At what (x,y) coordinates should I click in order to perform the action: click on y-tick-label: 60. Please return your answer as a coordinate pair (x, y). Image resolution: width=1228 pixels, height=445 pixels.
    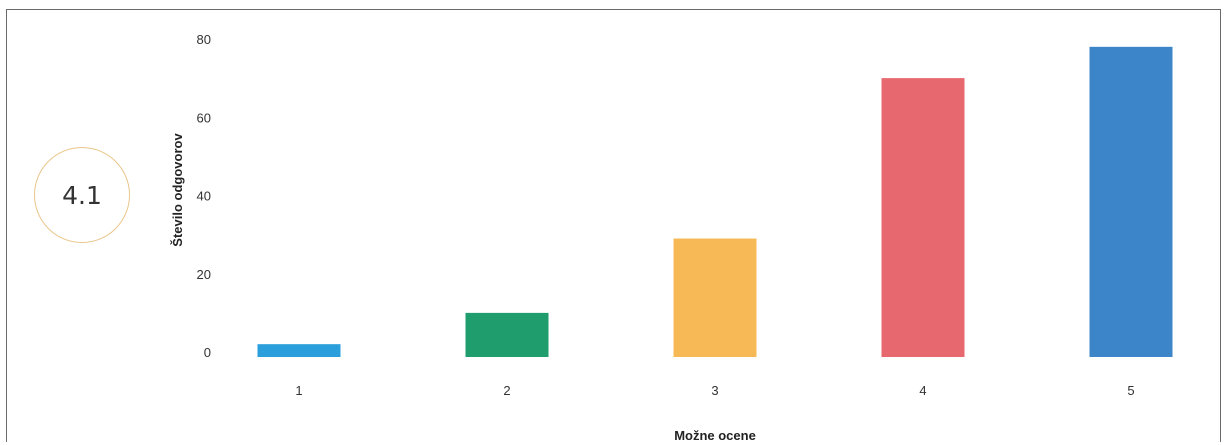
    Looking at the image, I should click on (204, 117).